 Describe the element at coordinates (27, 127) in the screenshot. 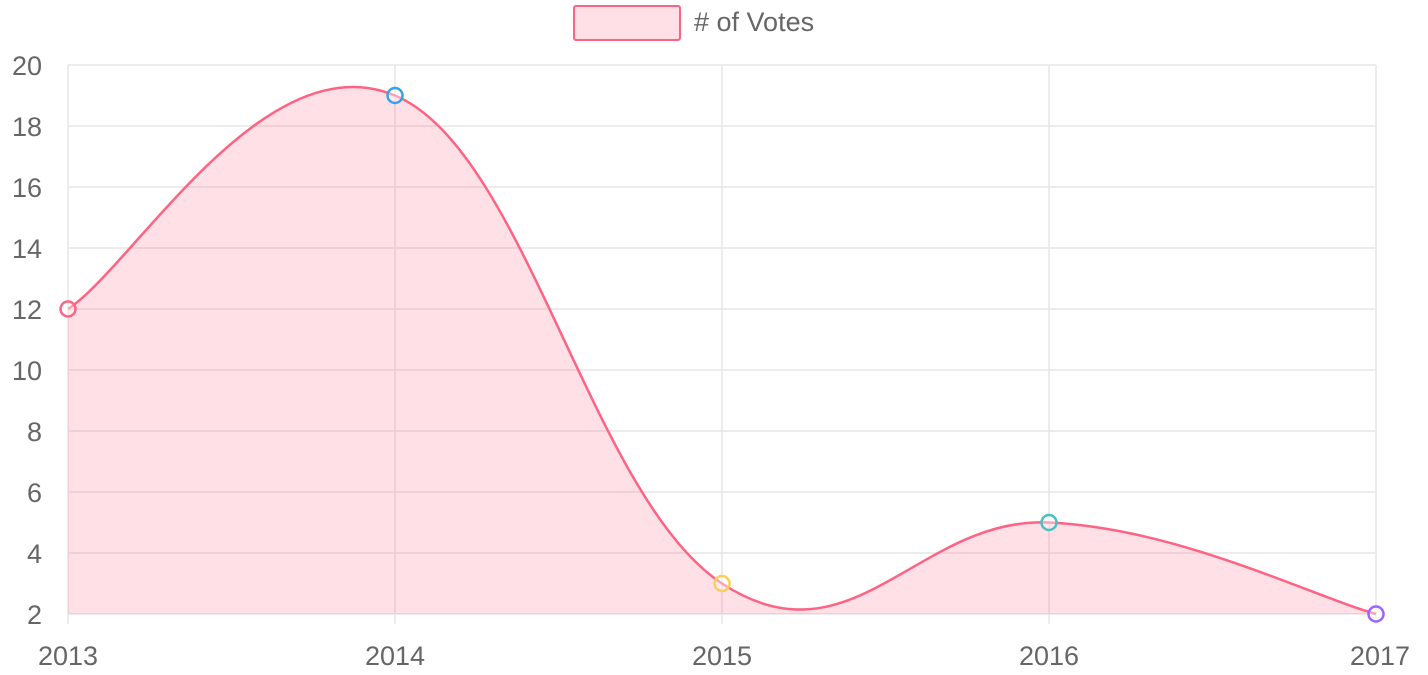

I see `y-tick-label: 18` at that location.